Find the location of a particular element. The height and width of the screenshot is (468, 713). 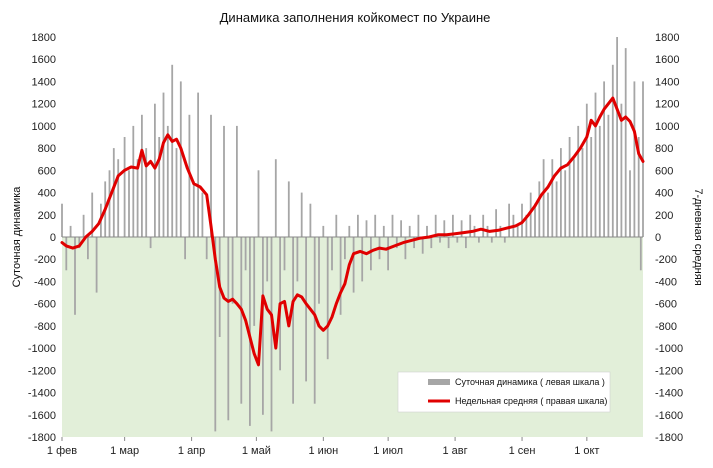

x-tick-label: 1 авг is located at coordinates (455, 451).